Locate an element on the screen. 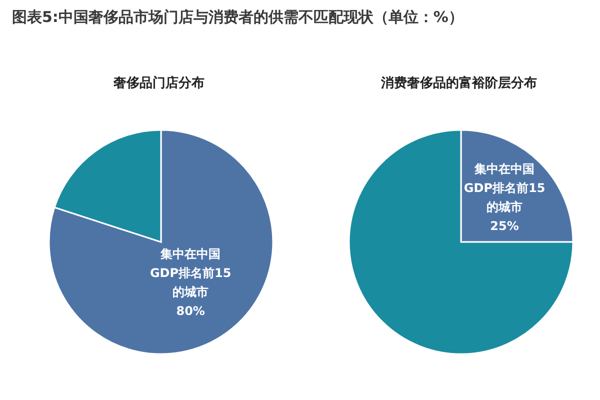  chart-title: 图表5:中国奢侈品市场门店与消费者的供需不匹配现状（单位：%） is located at coordinates (238, 17).